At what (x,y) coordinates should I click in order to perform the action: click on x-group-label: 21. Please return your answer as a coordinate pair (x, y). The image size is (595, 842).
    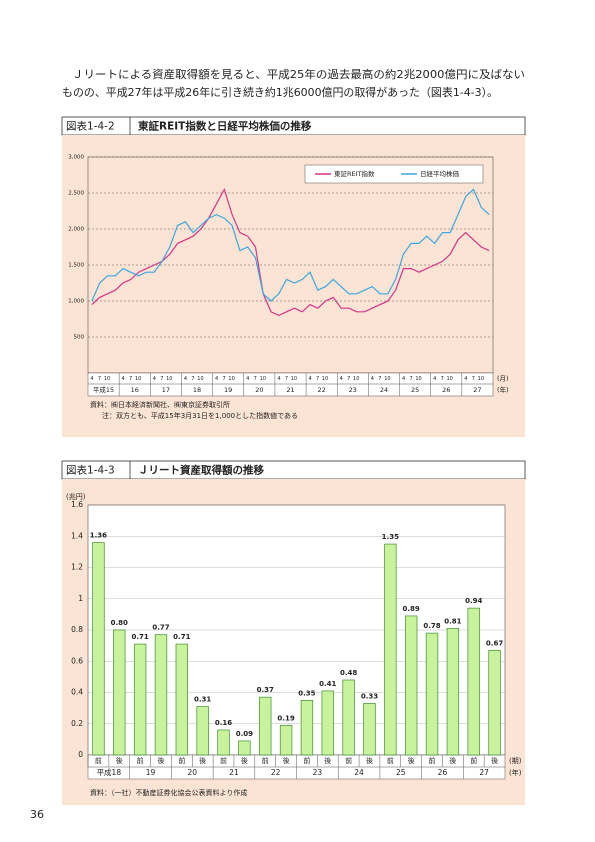
    Looking at the image, I should click on (234, 772).